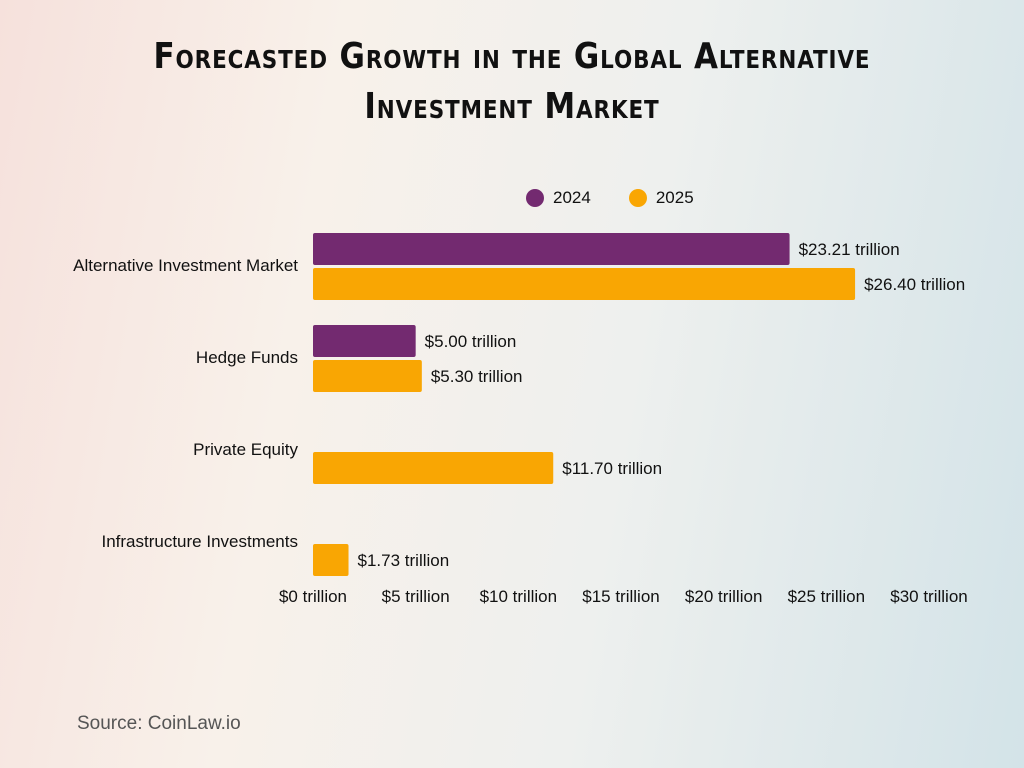 The height and width of the screenshot is (768, 1024). What do you see at coordinates (612, 468) in the screenshot?
I see `data-label-2025: $11.70 trillion` at bounding box center [612, 468].